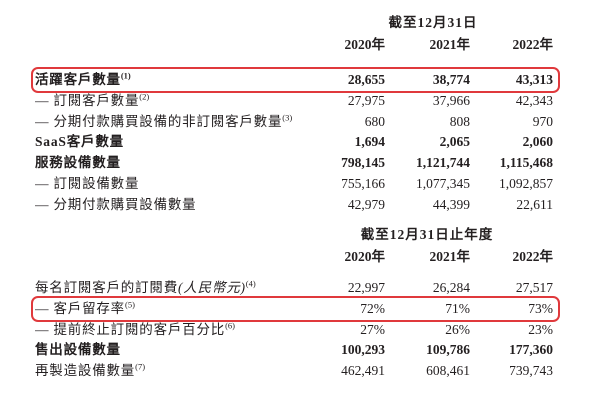 The width and height of the screenshot is (600, 400). I want to click on metric-value: 27,975, so click(366, 100).